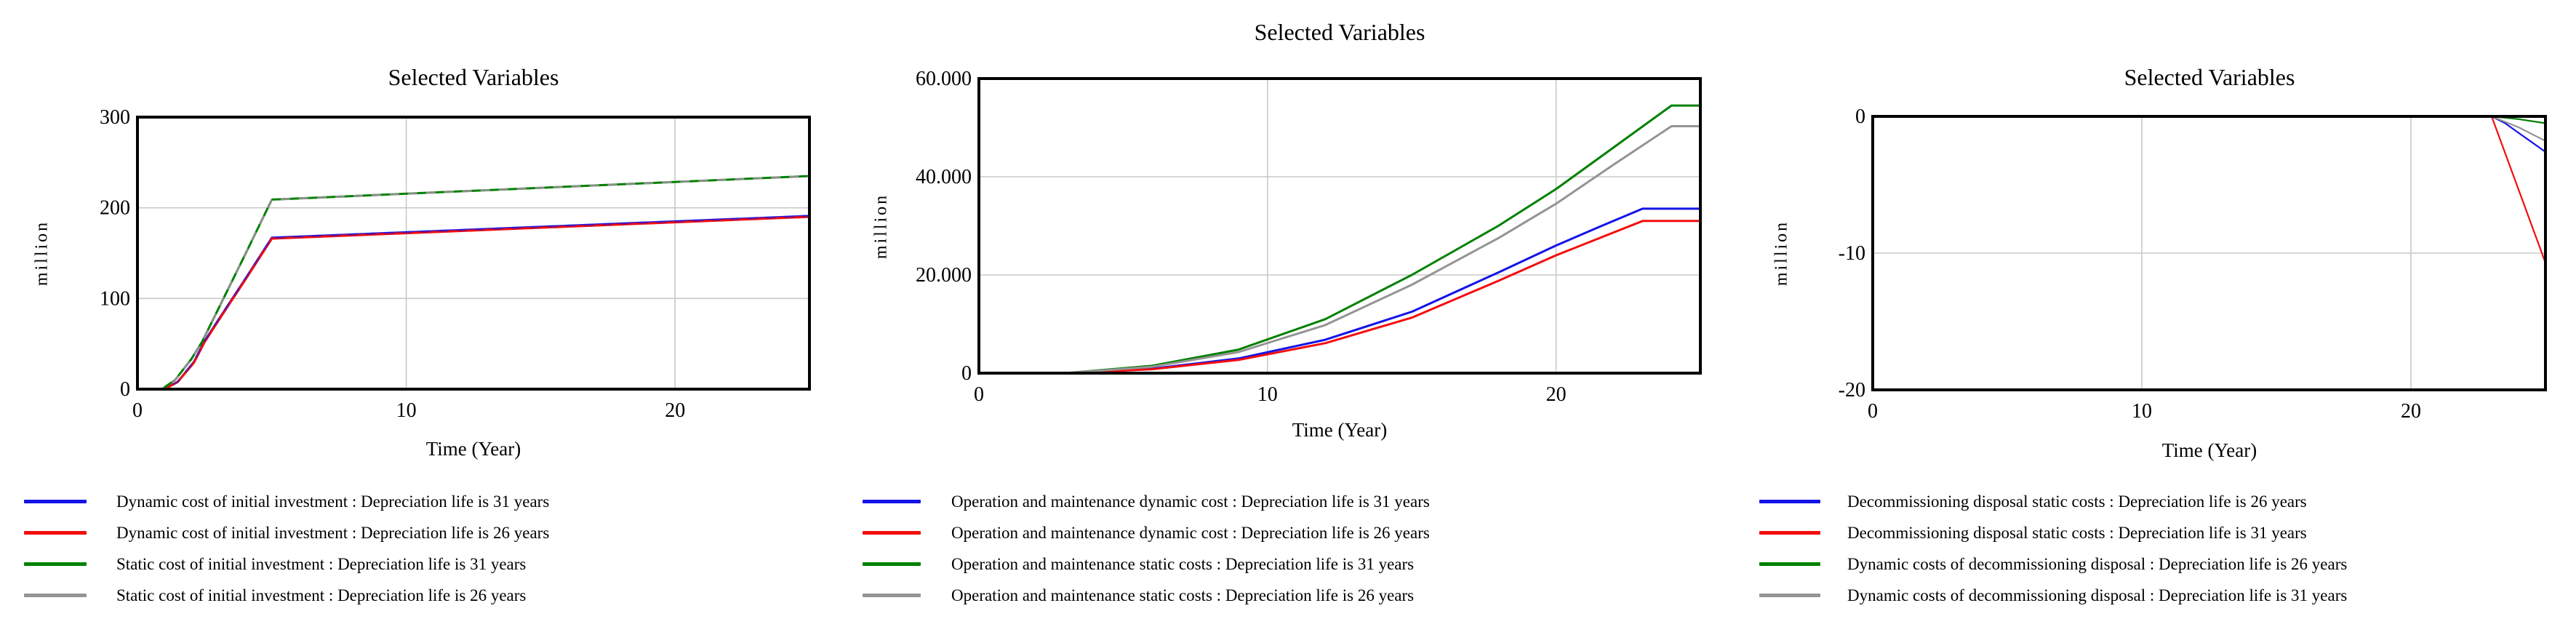 The height and width of the screenshot is (627, 2576). Describe the element at coordinates (944, 177) in the screenshot. I see `y-tick-label: 40.000` at that location.